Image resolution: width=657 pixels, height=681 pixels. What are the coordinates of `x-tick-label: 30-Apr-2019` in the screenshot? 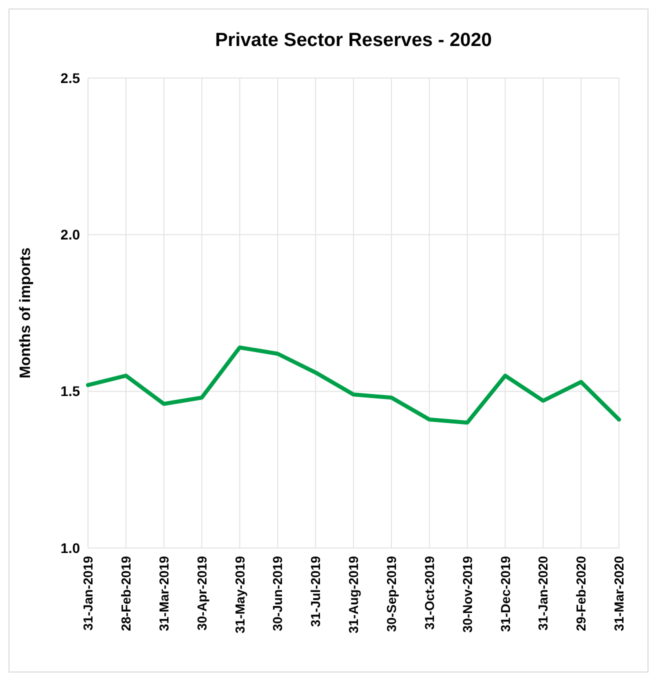 It's located at (202, 593).